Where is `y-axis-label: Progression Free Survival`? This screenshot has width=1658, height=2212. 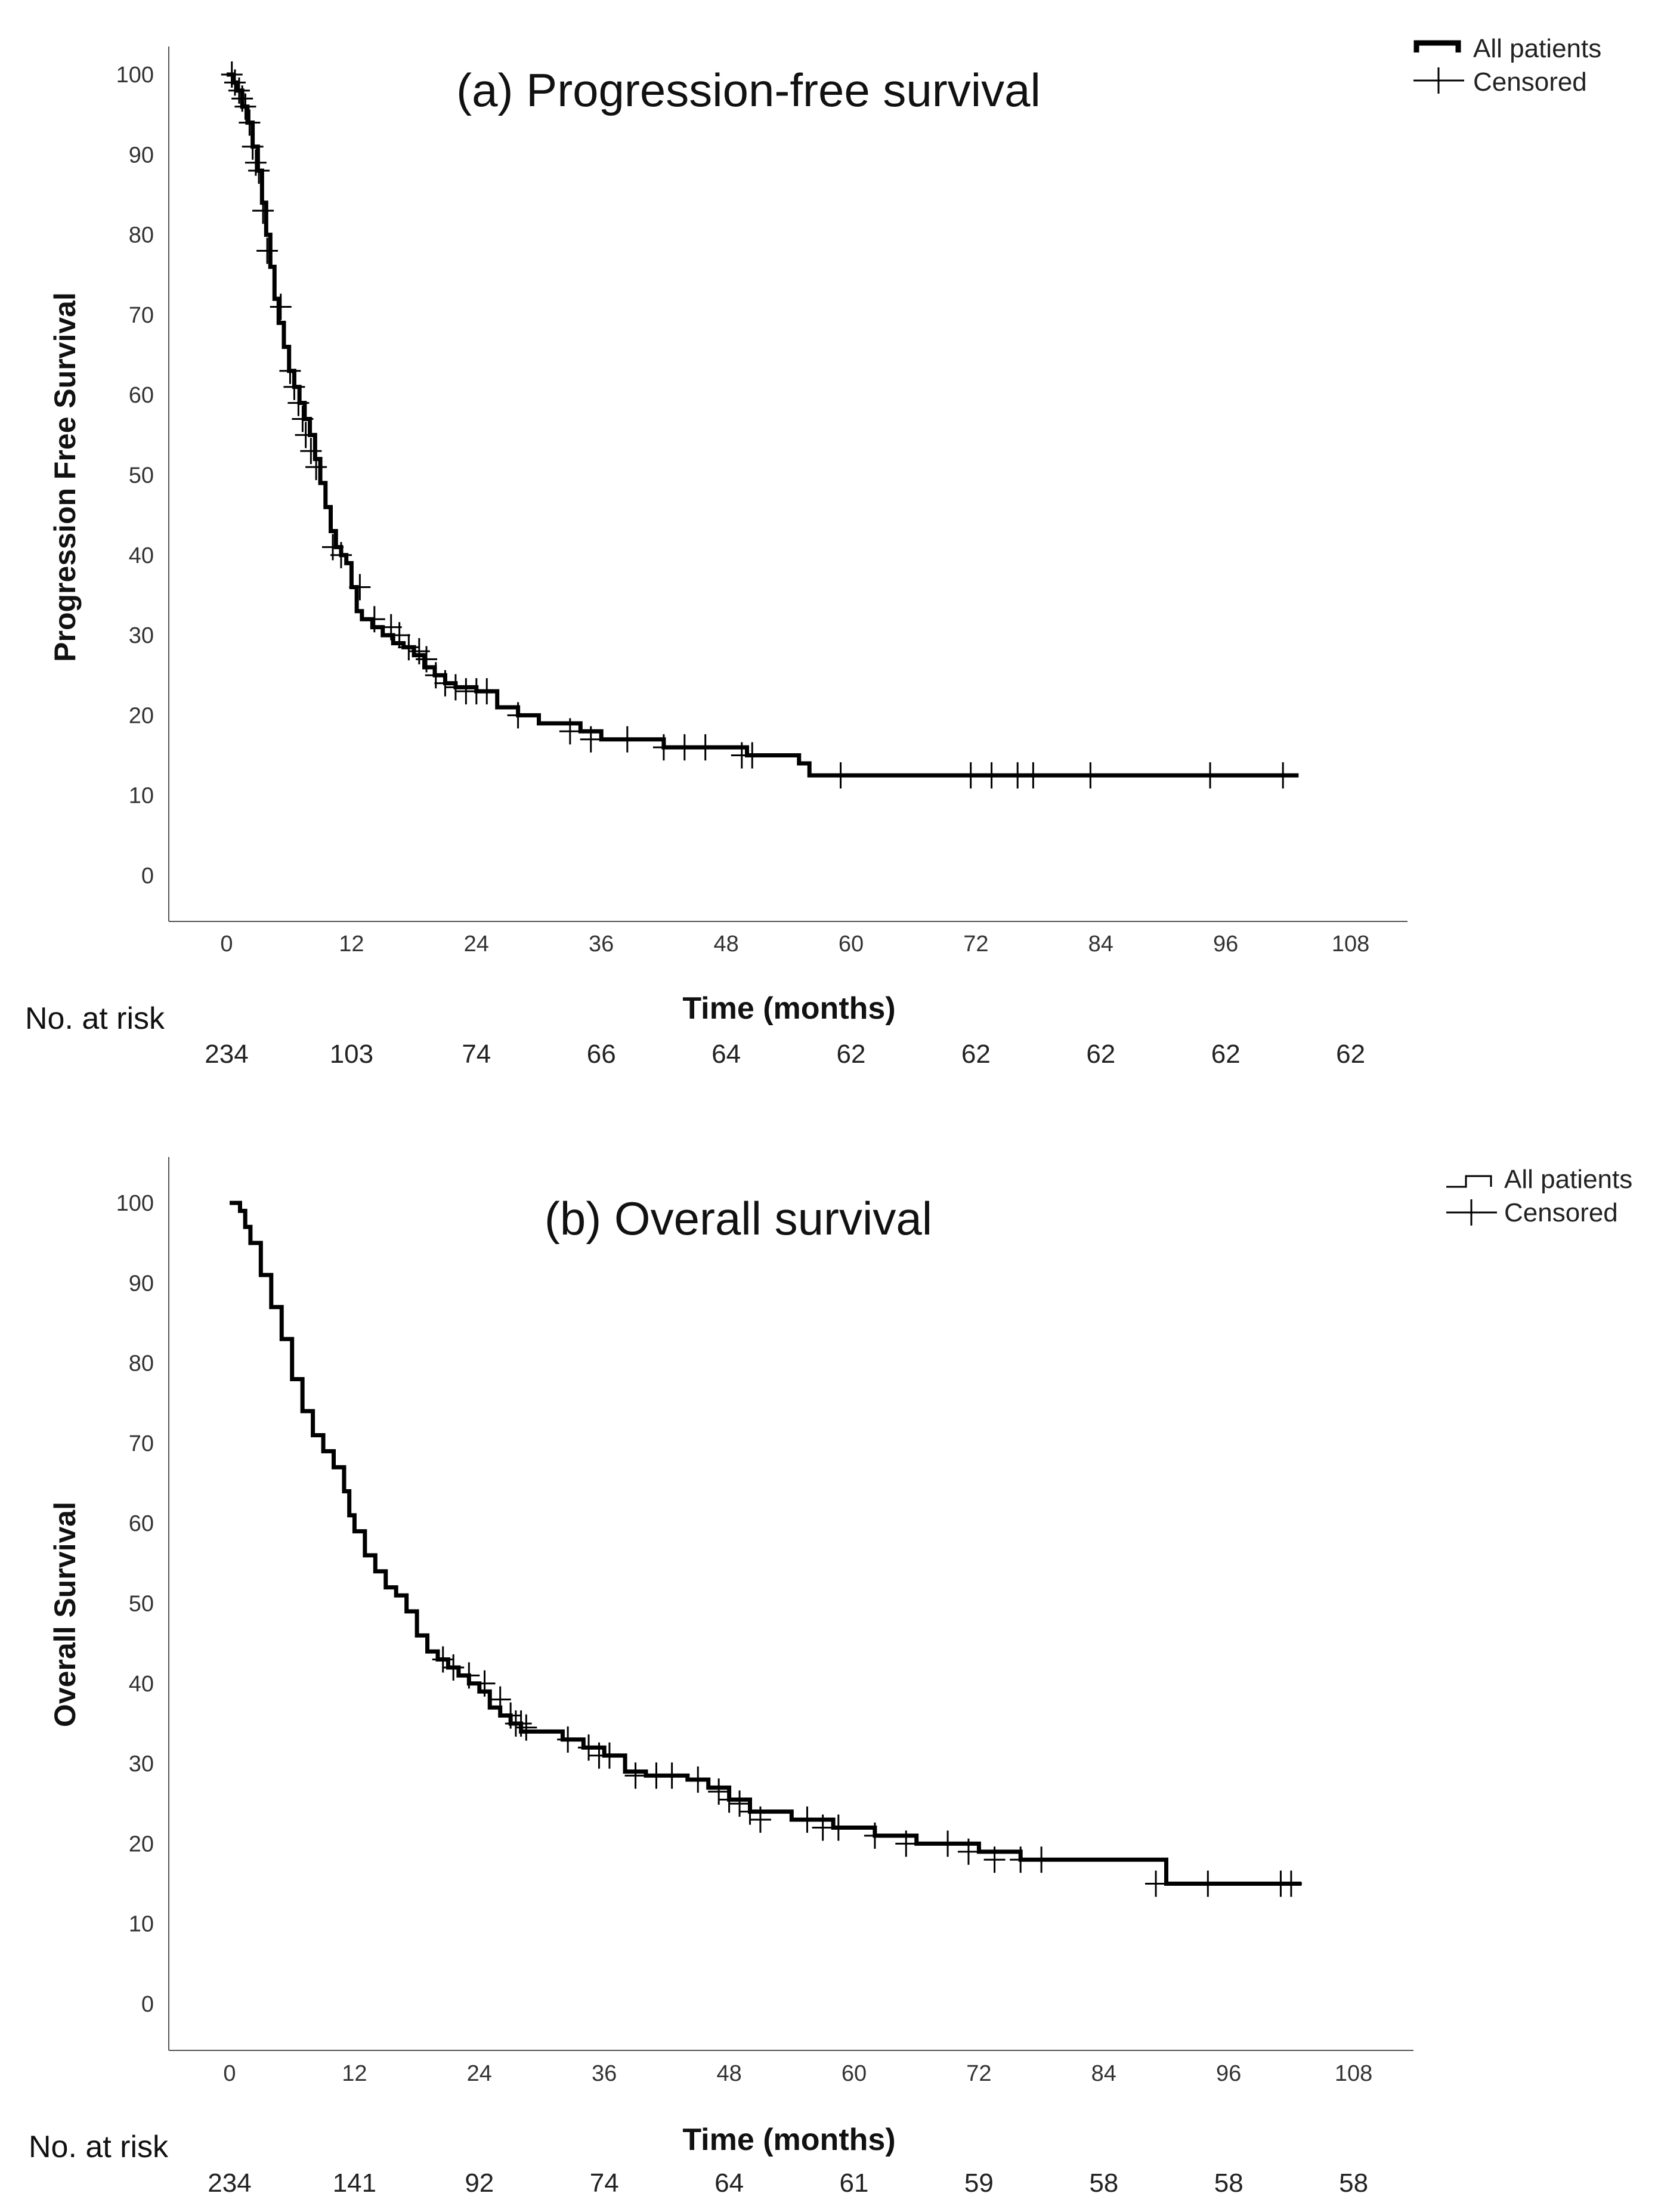 y-axis-label: Progression Free Survival is located at coordinates (65, 477).